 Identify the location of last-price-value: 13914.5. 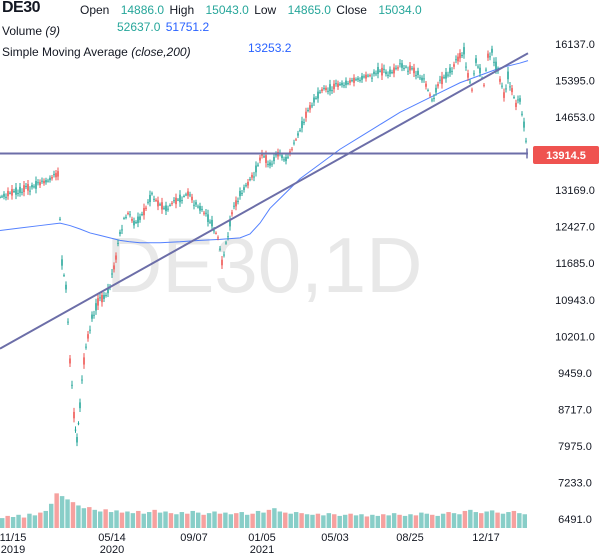
(566, 156).